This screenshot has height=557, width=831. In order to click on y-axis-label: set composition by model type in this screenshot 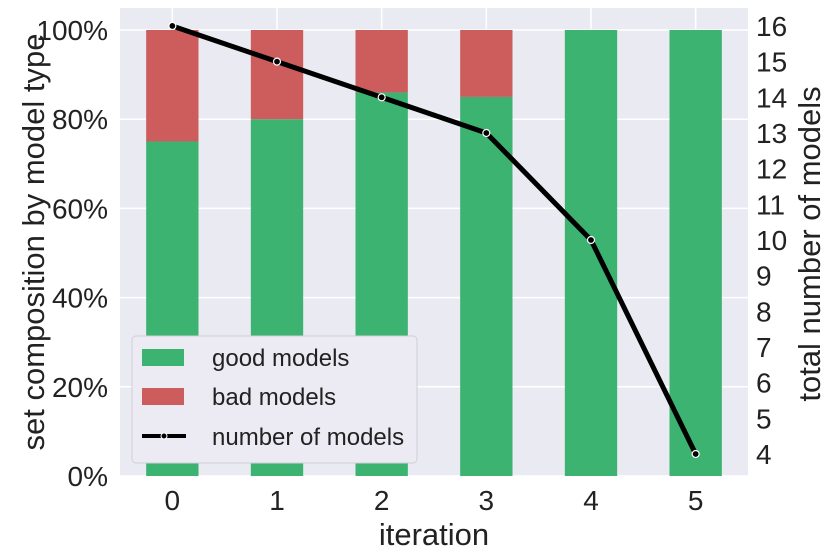, I will do `click(33, 242)`.